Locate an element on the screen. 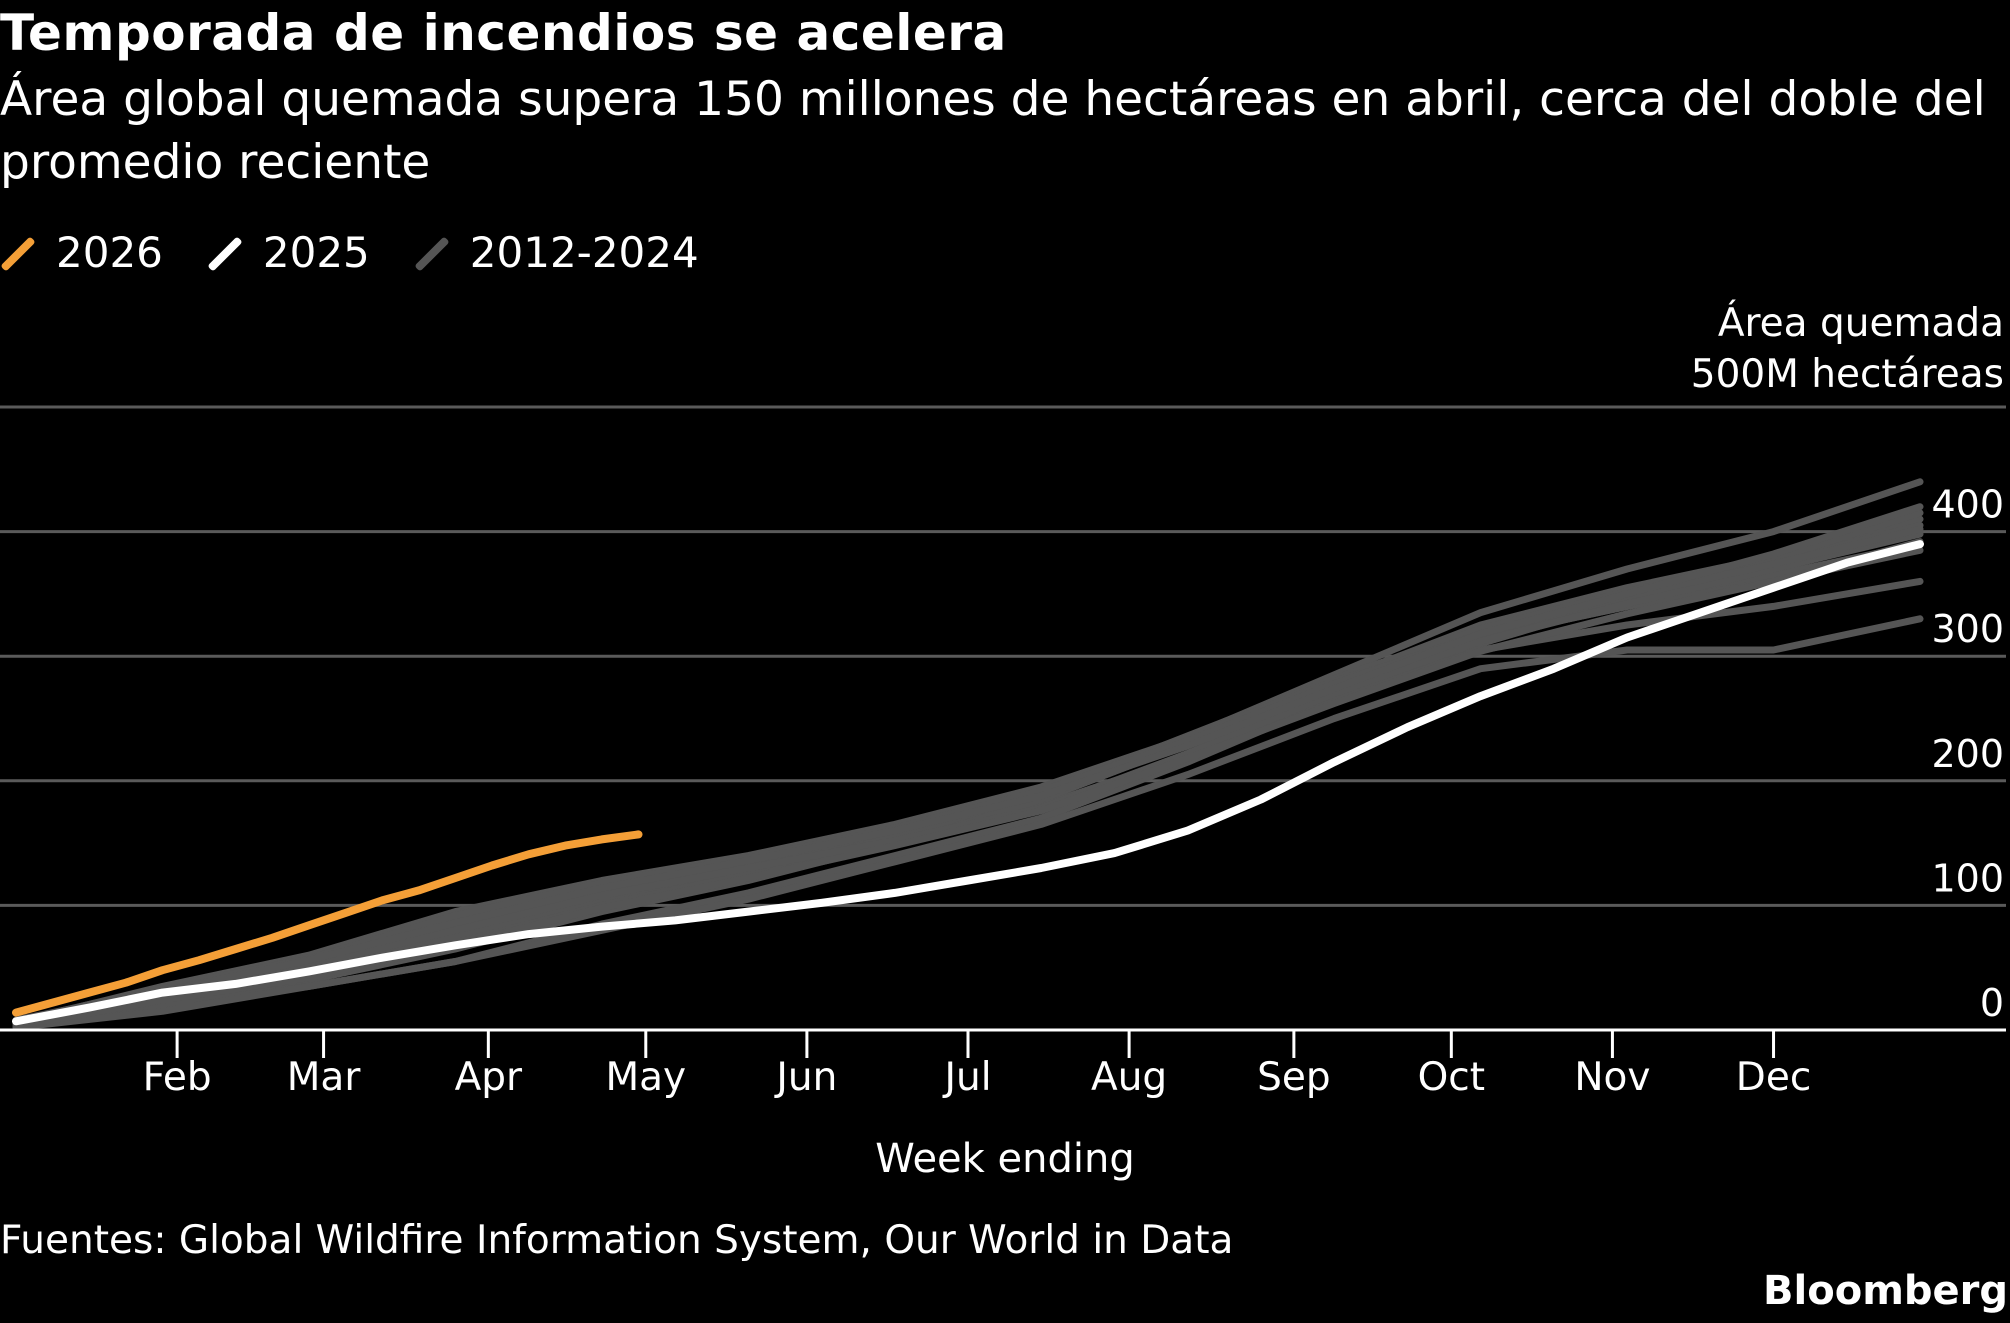  y-tick-label-200: 200 is located at coordinates (1967, 754).